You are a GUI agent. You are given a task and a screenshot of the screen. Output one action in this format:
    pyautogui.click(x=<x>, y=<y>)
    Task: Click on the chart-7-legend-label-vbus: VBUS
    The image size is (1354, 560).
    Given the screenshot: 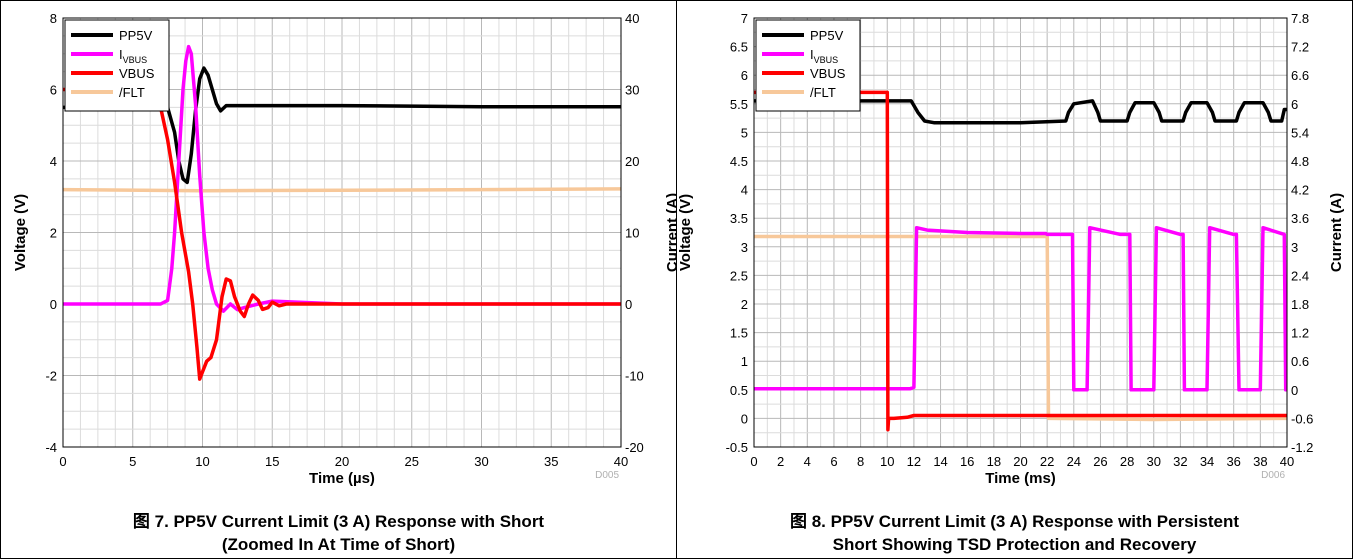 What is the action you would take?
    pyautogui.click(x=137, y=73)
    